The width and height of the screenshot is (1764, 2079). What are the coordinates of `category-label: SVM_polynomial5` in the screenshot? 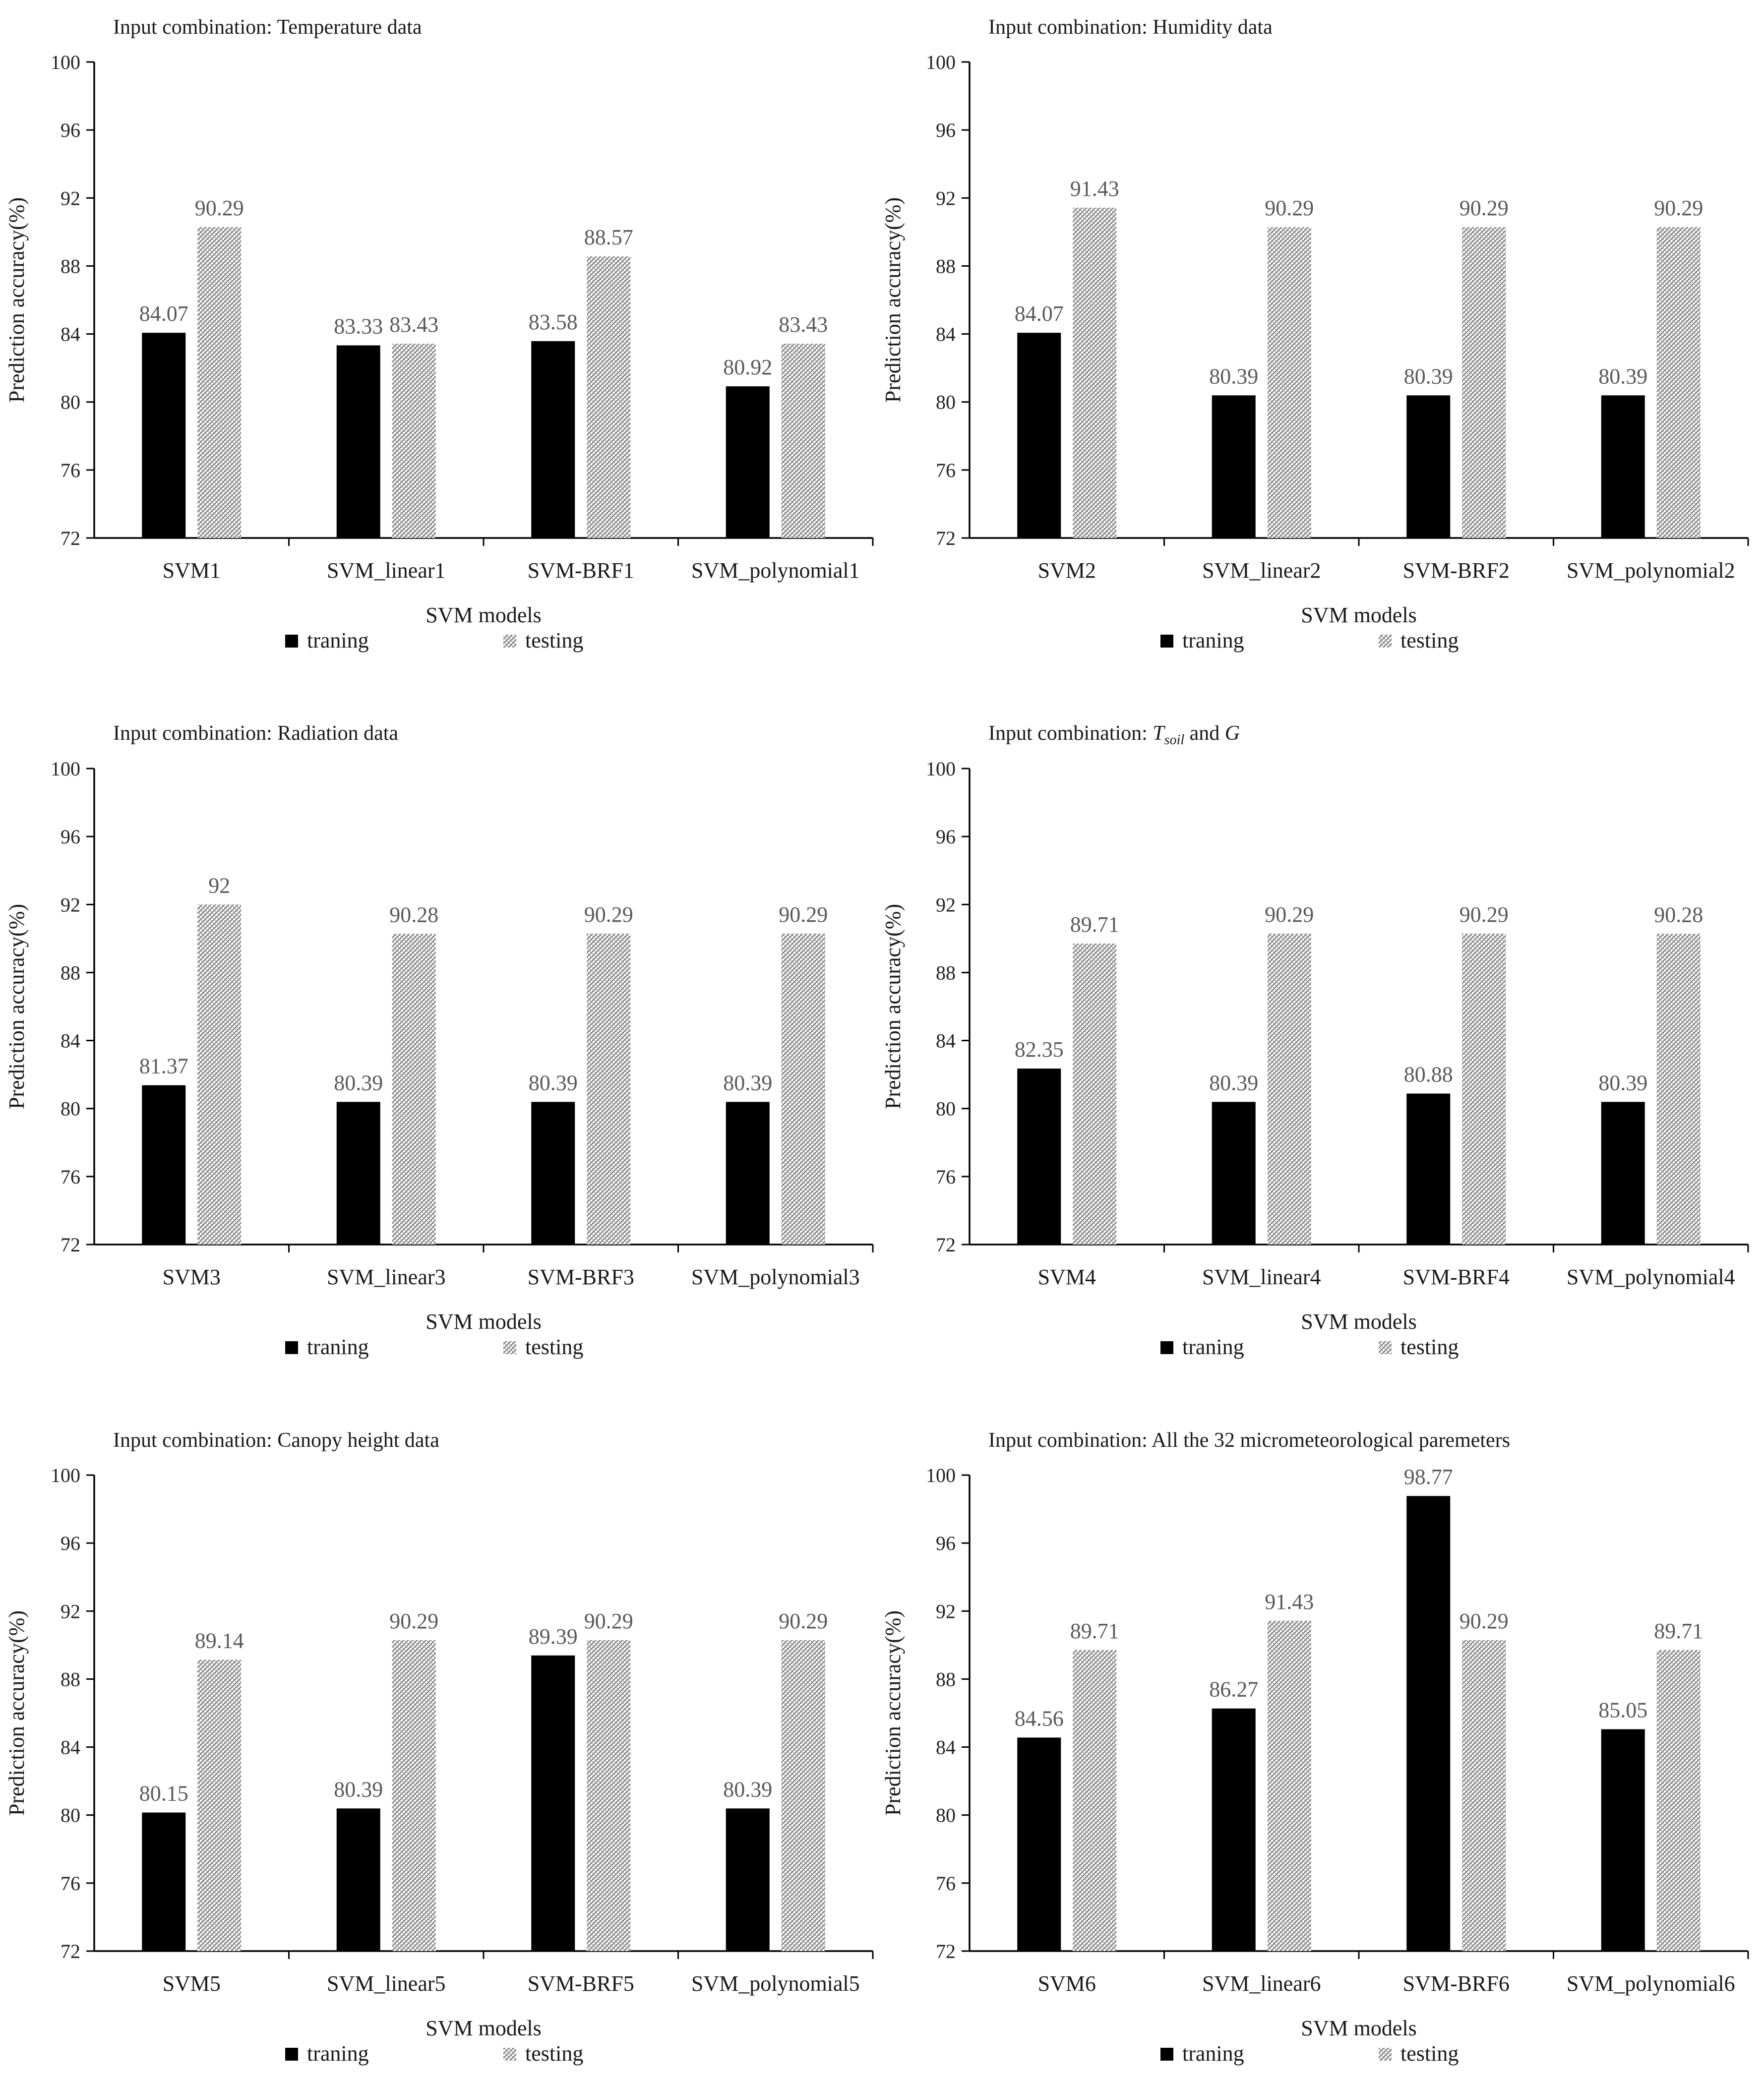 It's located at (775, 1983).